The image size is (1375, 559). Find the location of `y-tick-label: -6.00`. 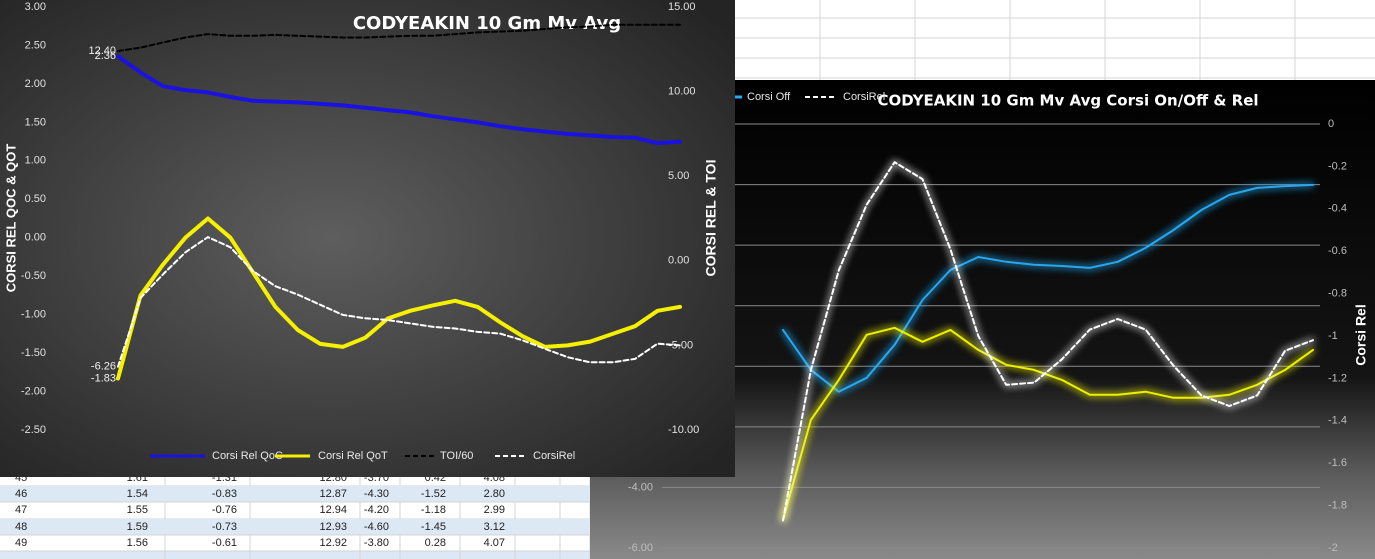

y-tick-label: -6.00 is located at coordinates (640, 548).